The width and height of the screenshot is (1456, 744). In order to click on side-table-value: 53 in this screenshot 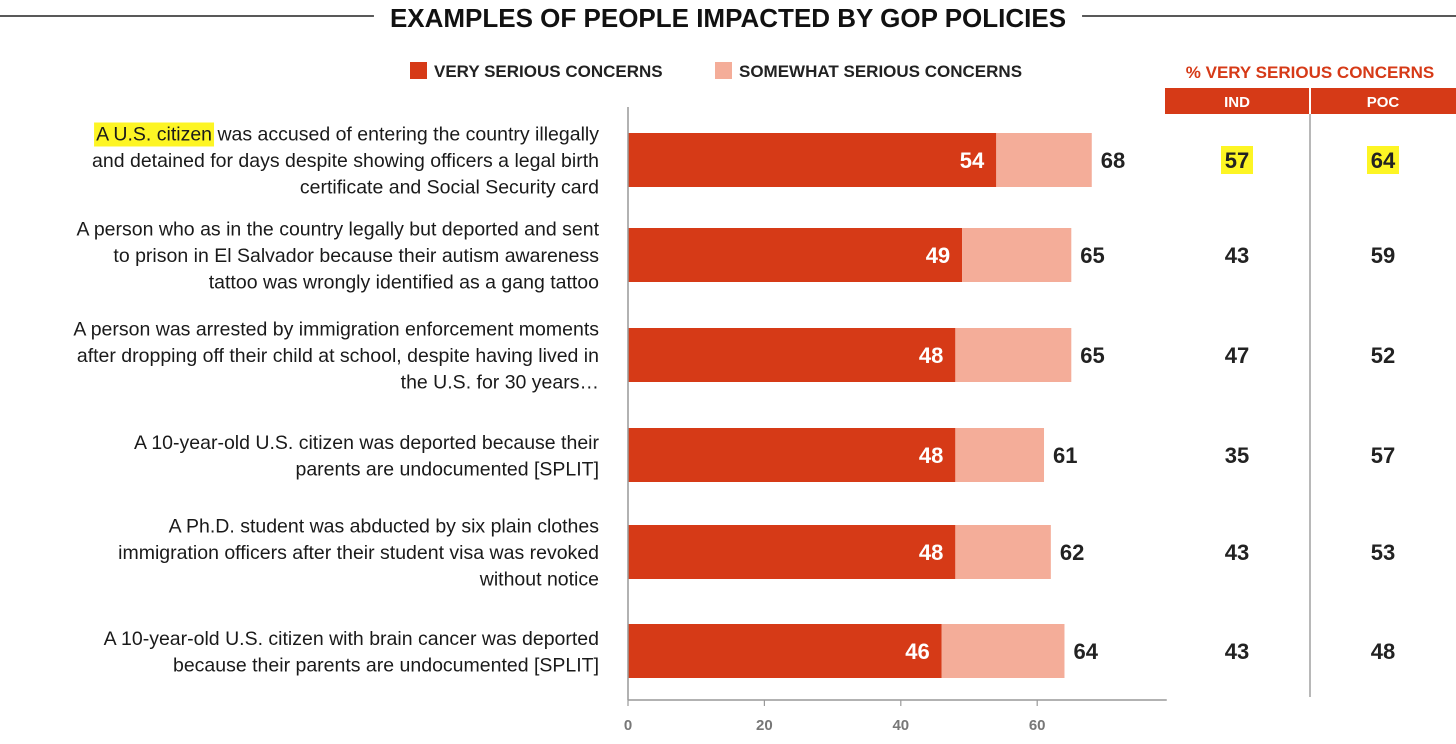, I will do `click(1383, 552)`.